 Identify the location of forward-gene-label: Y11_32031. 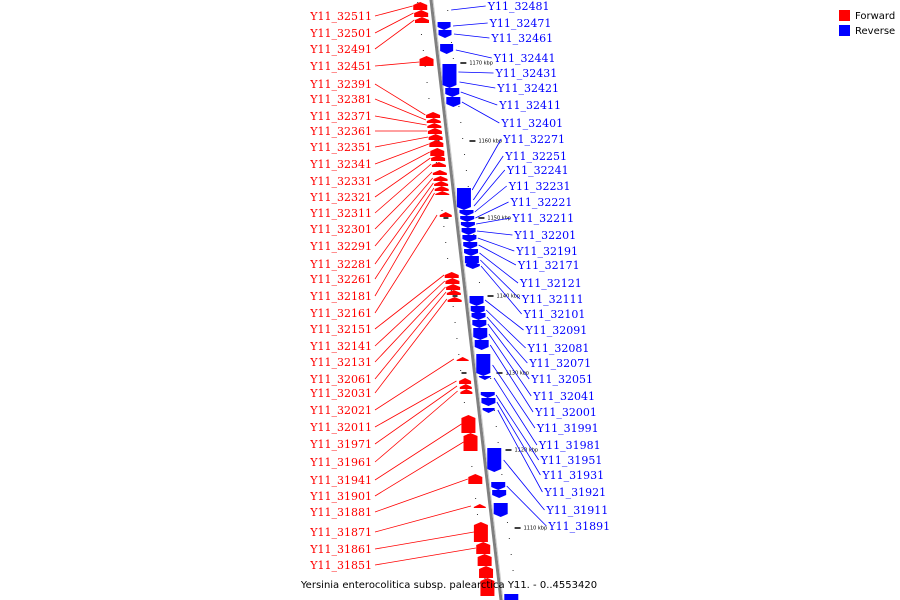
(340, 393).